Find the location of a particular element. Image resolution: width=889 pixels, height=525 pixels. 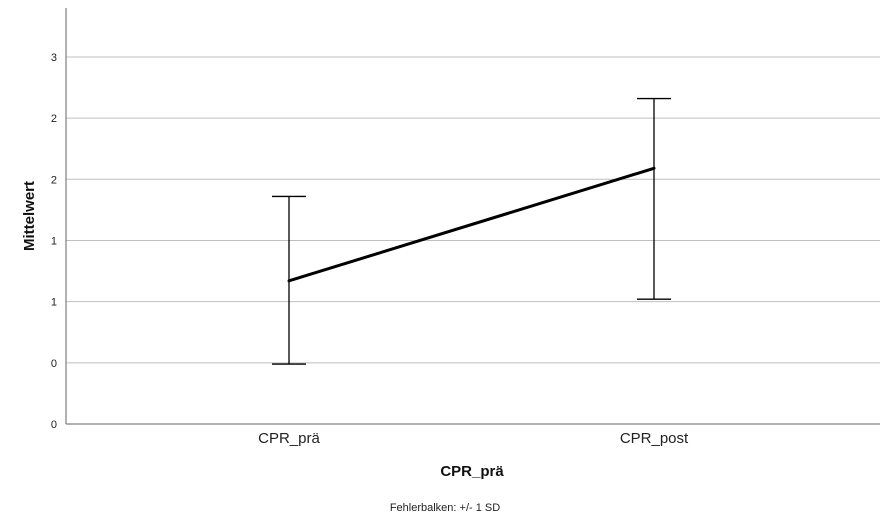

x-tick-label: CPR_post is located at coordinates (654, 438).